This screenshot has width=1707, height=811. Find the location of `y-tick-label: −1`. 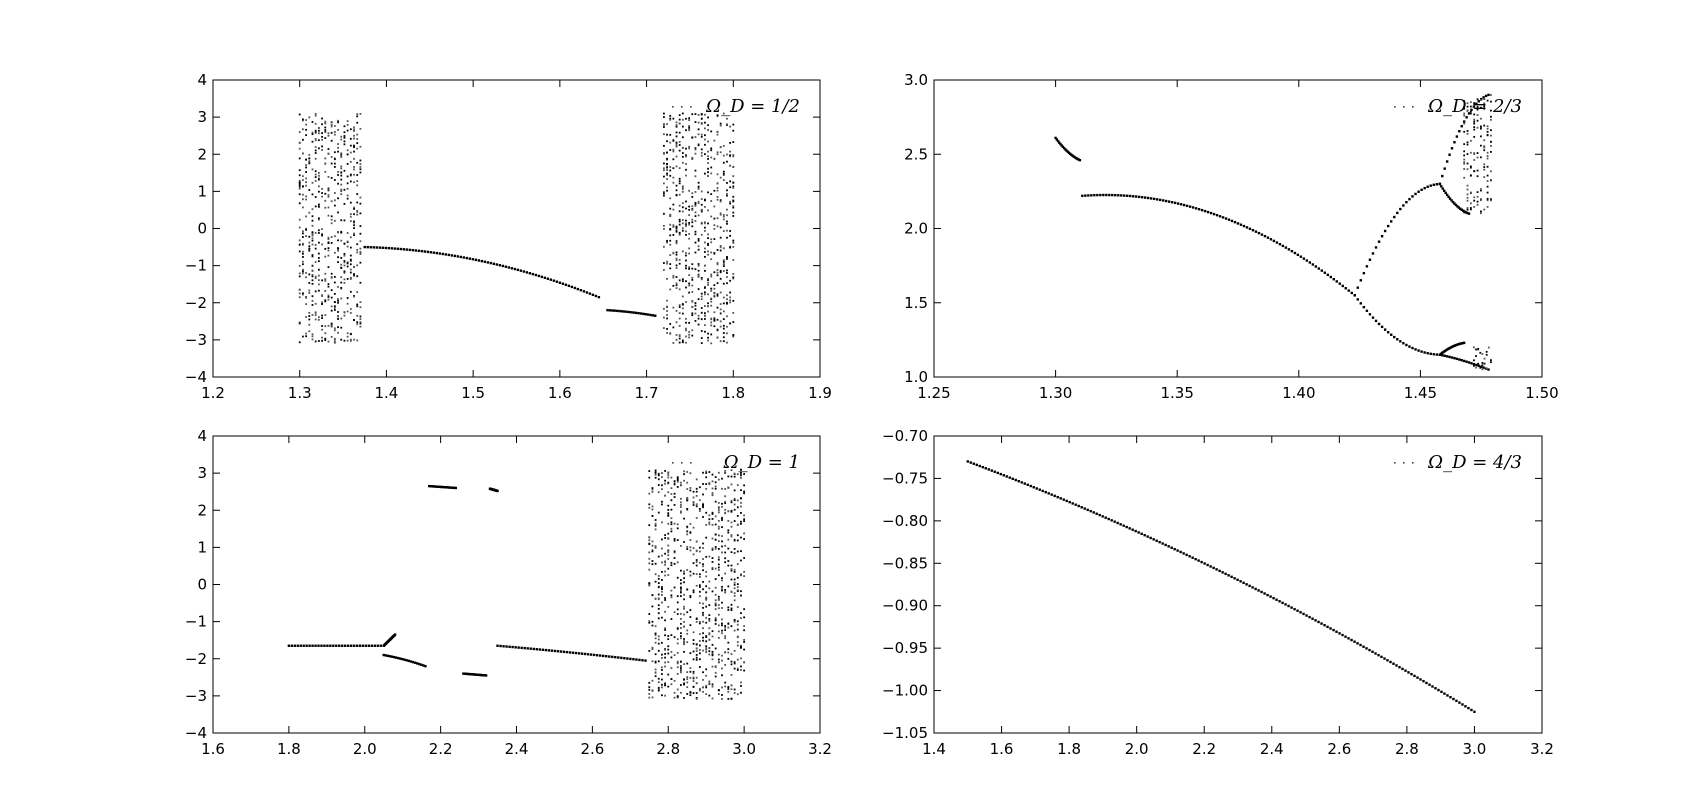

y-tick-label: −1 is located at coordinates (196, 622).